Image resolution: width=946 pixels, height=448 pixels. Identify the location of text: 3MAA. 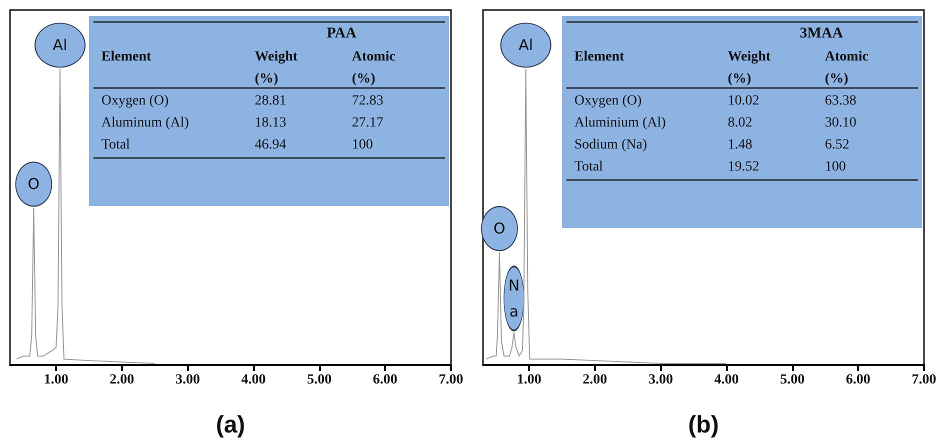
(822, 34).